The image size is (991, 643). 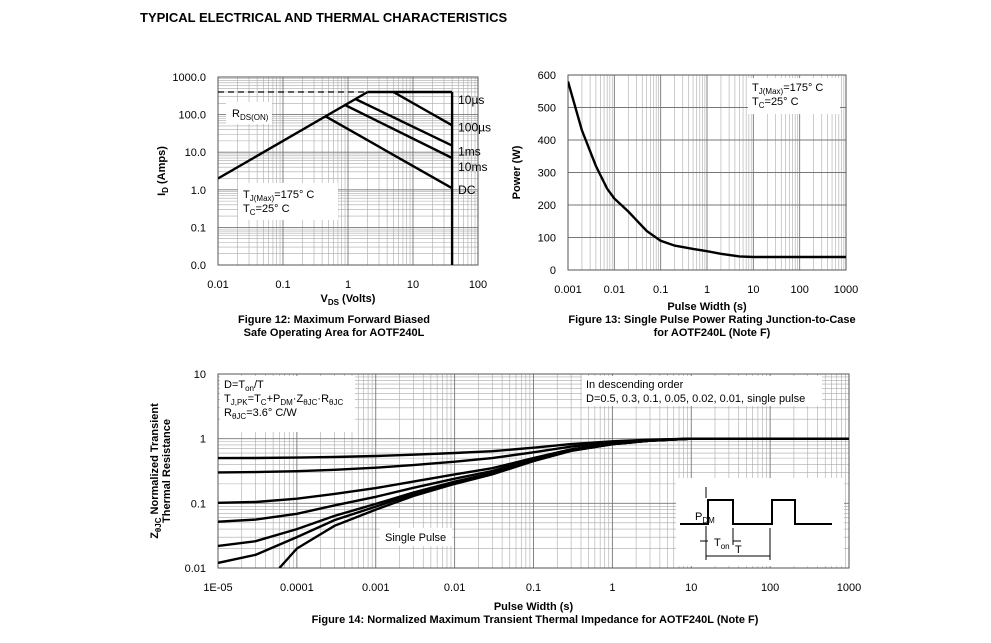 What do you see at coordinates (547, 76) in the screenshot?
I see `y-tick-label: 600` at bounding box center [547, 76].